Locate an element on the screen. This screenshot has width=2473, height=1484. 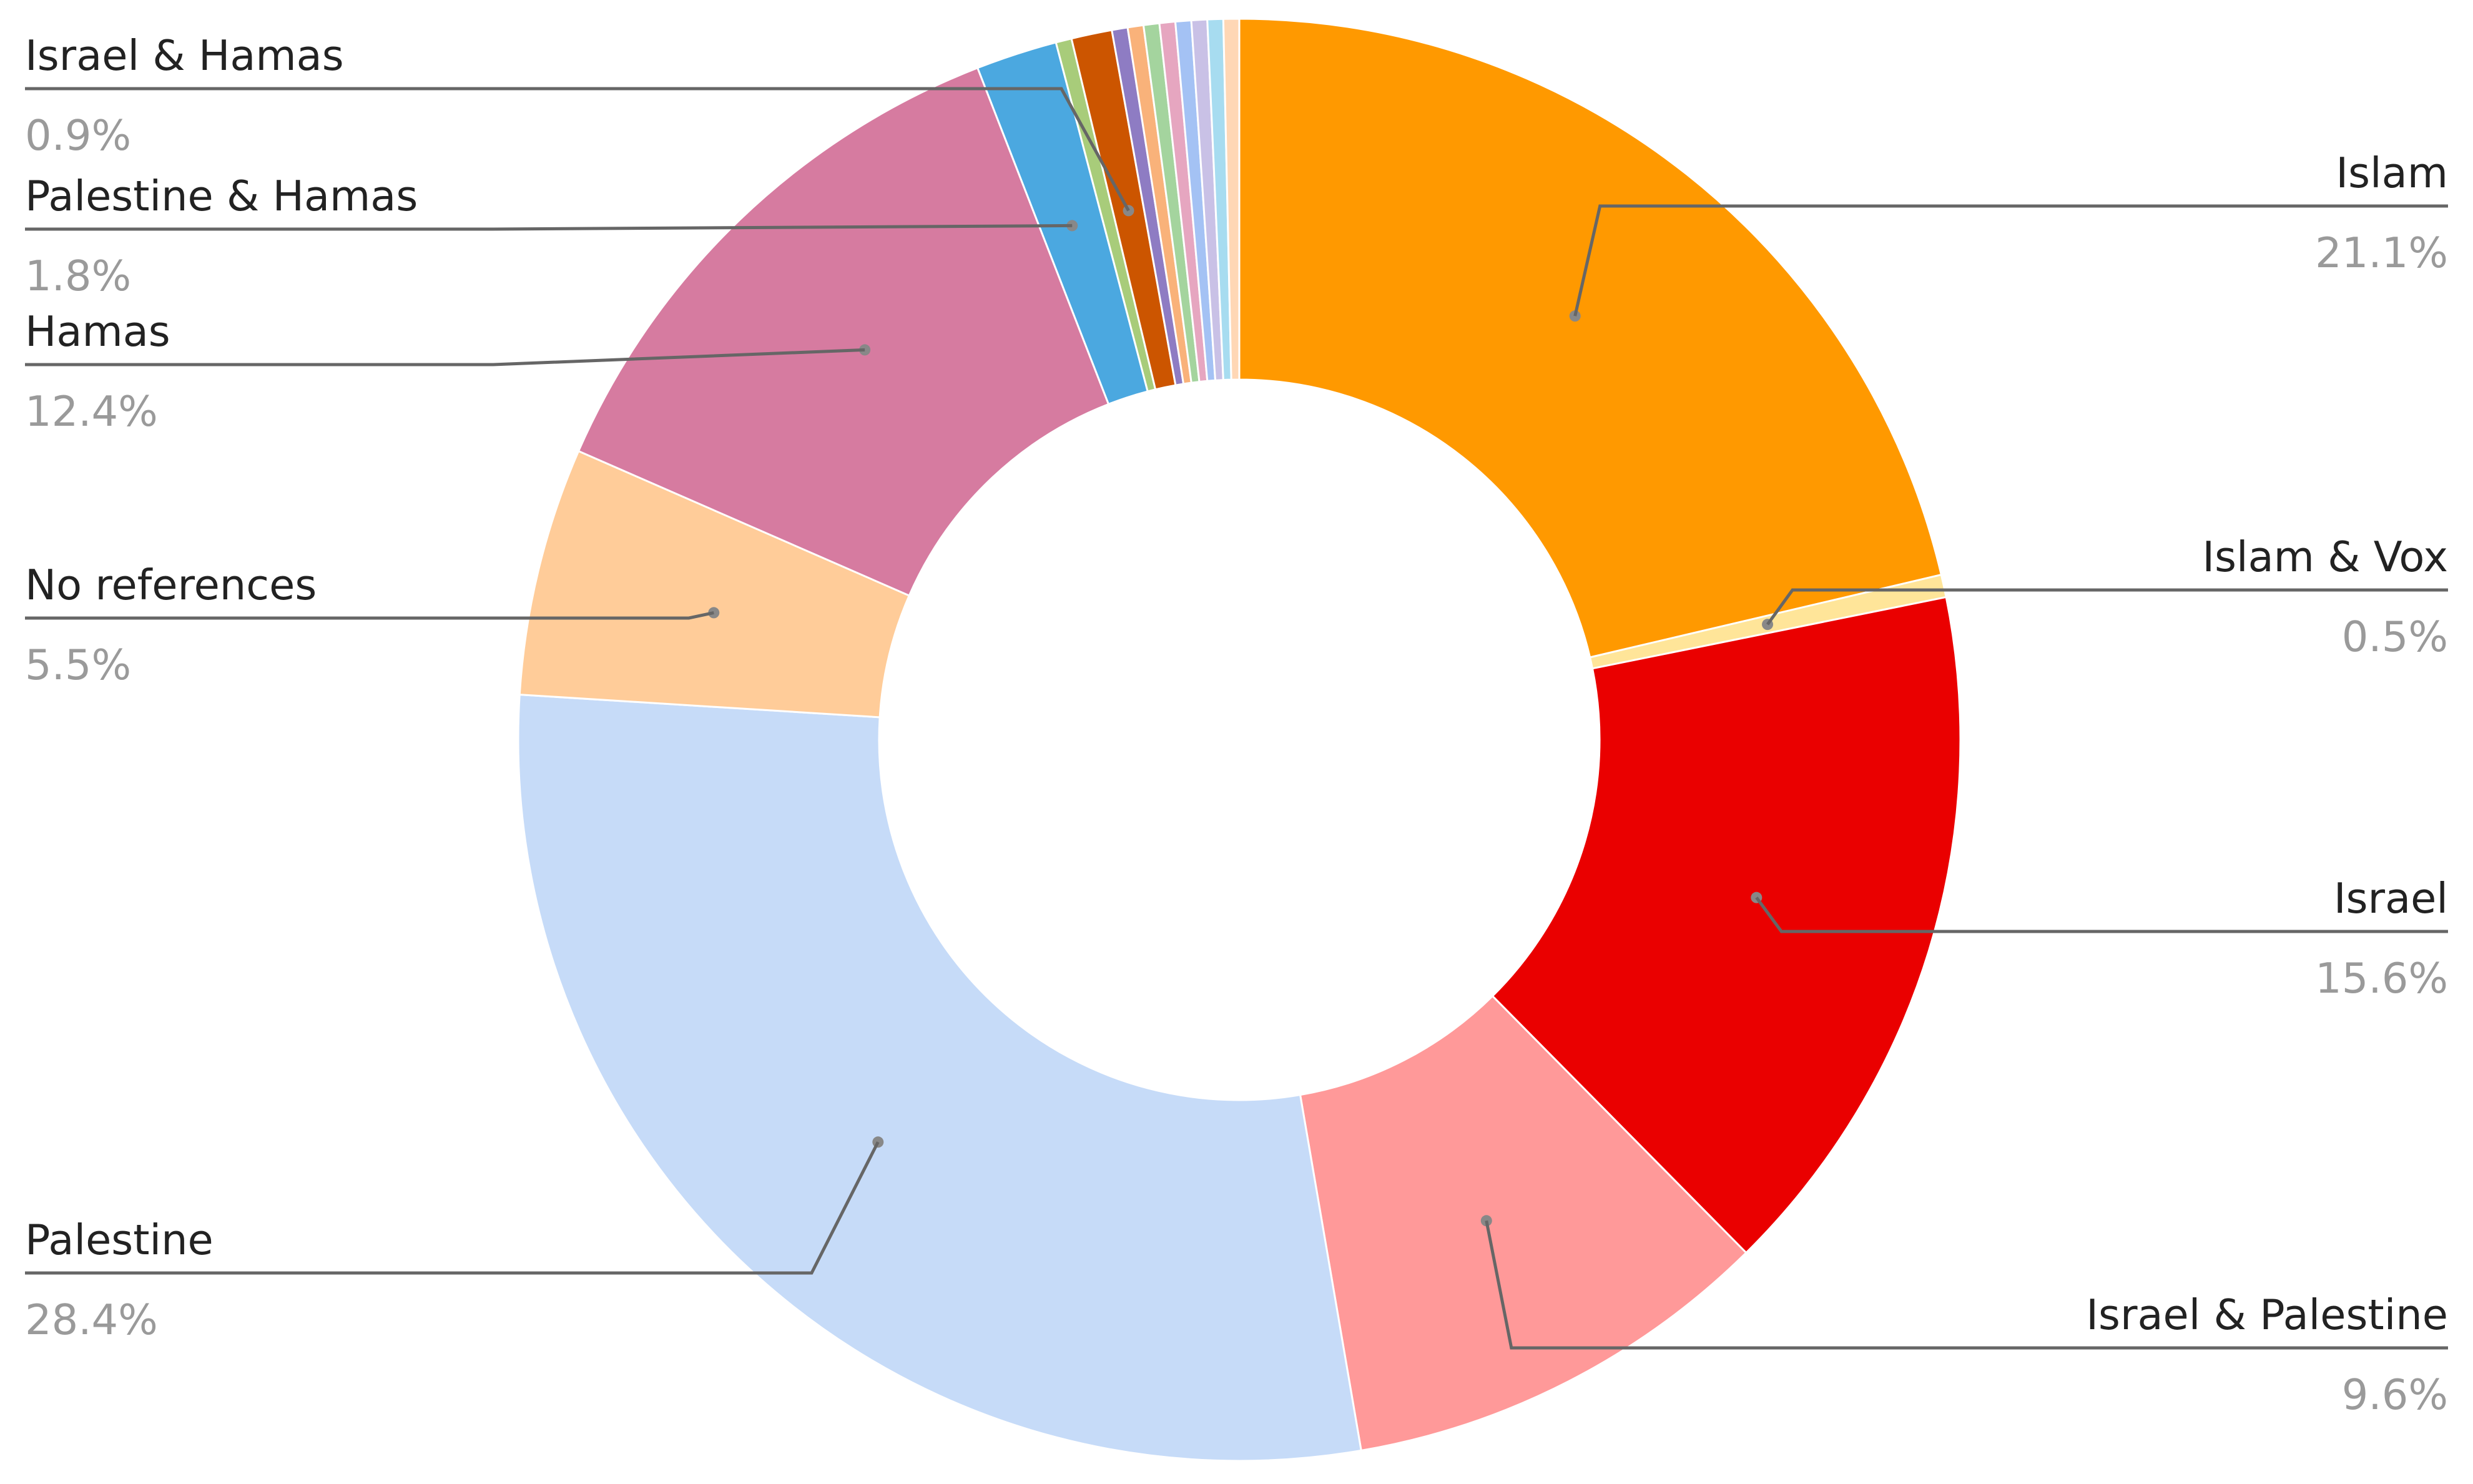
pct-israel: 15.6% is located at coordinates (2381, 978).